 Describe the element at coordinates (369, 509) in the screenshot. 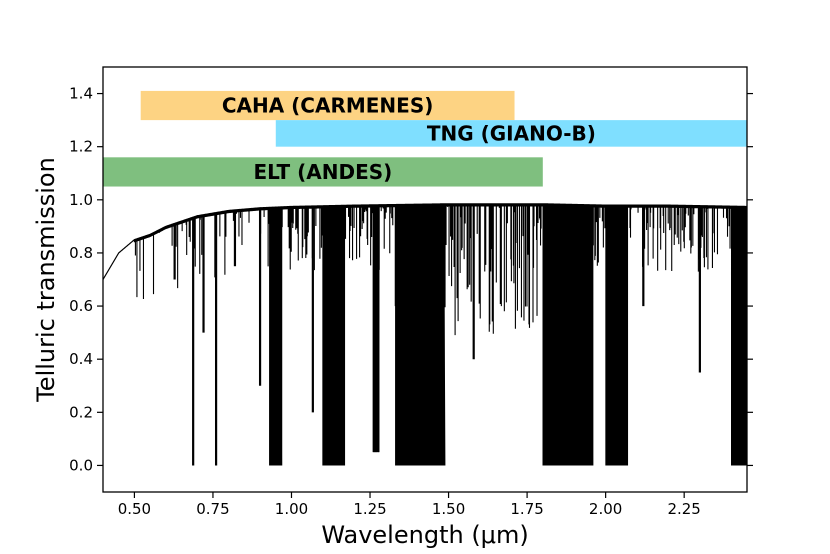

I see `x-tick-label-3: 1.25` at that location.